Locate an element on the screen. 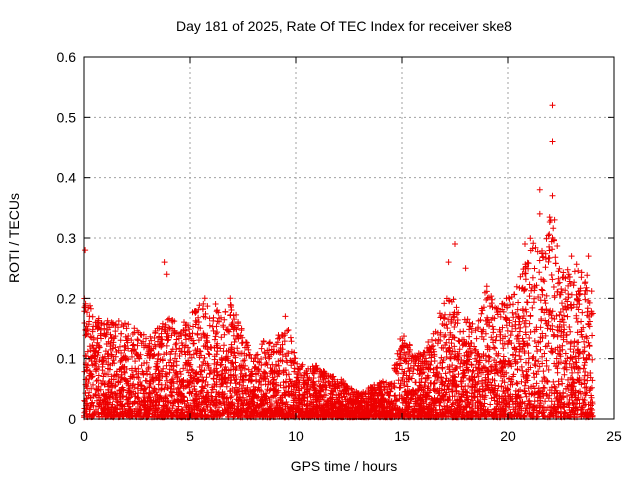 The image size is (640, 480). y-tick-label: 0.5 is located at coordinates (67, 117).